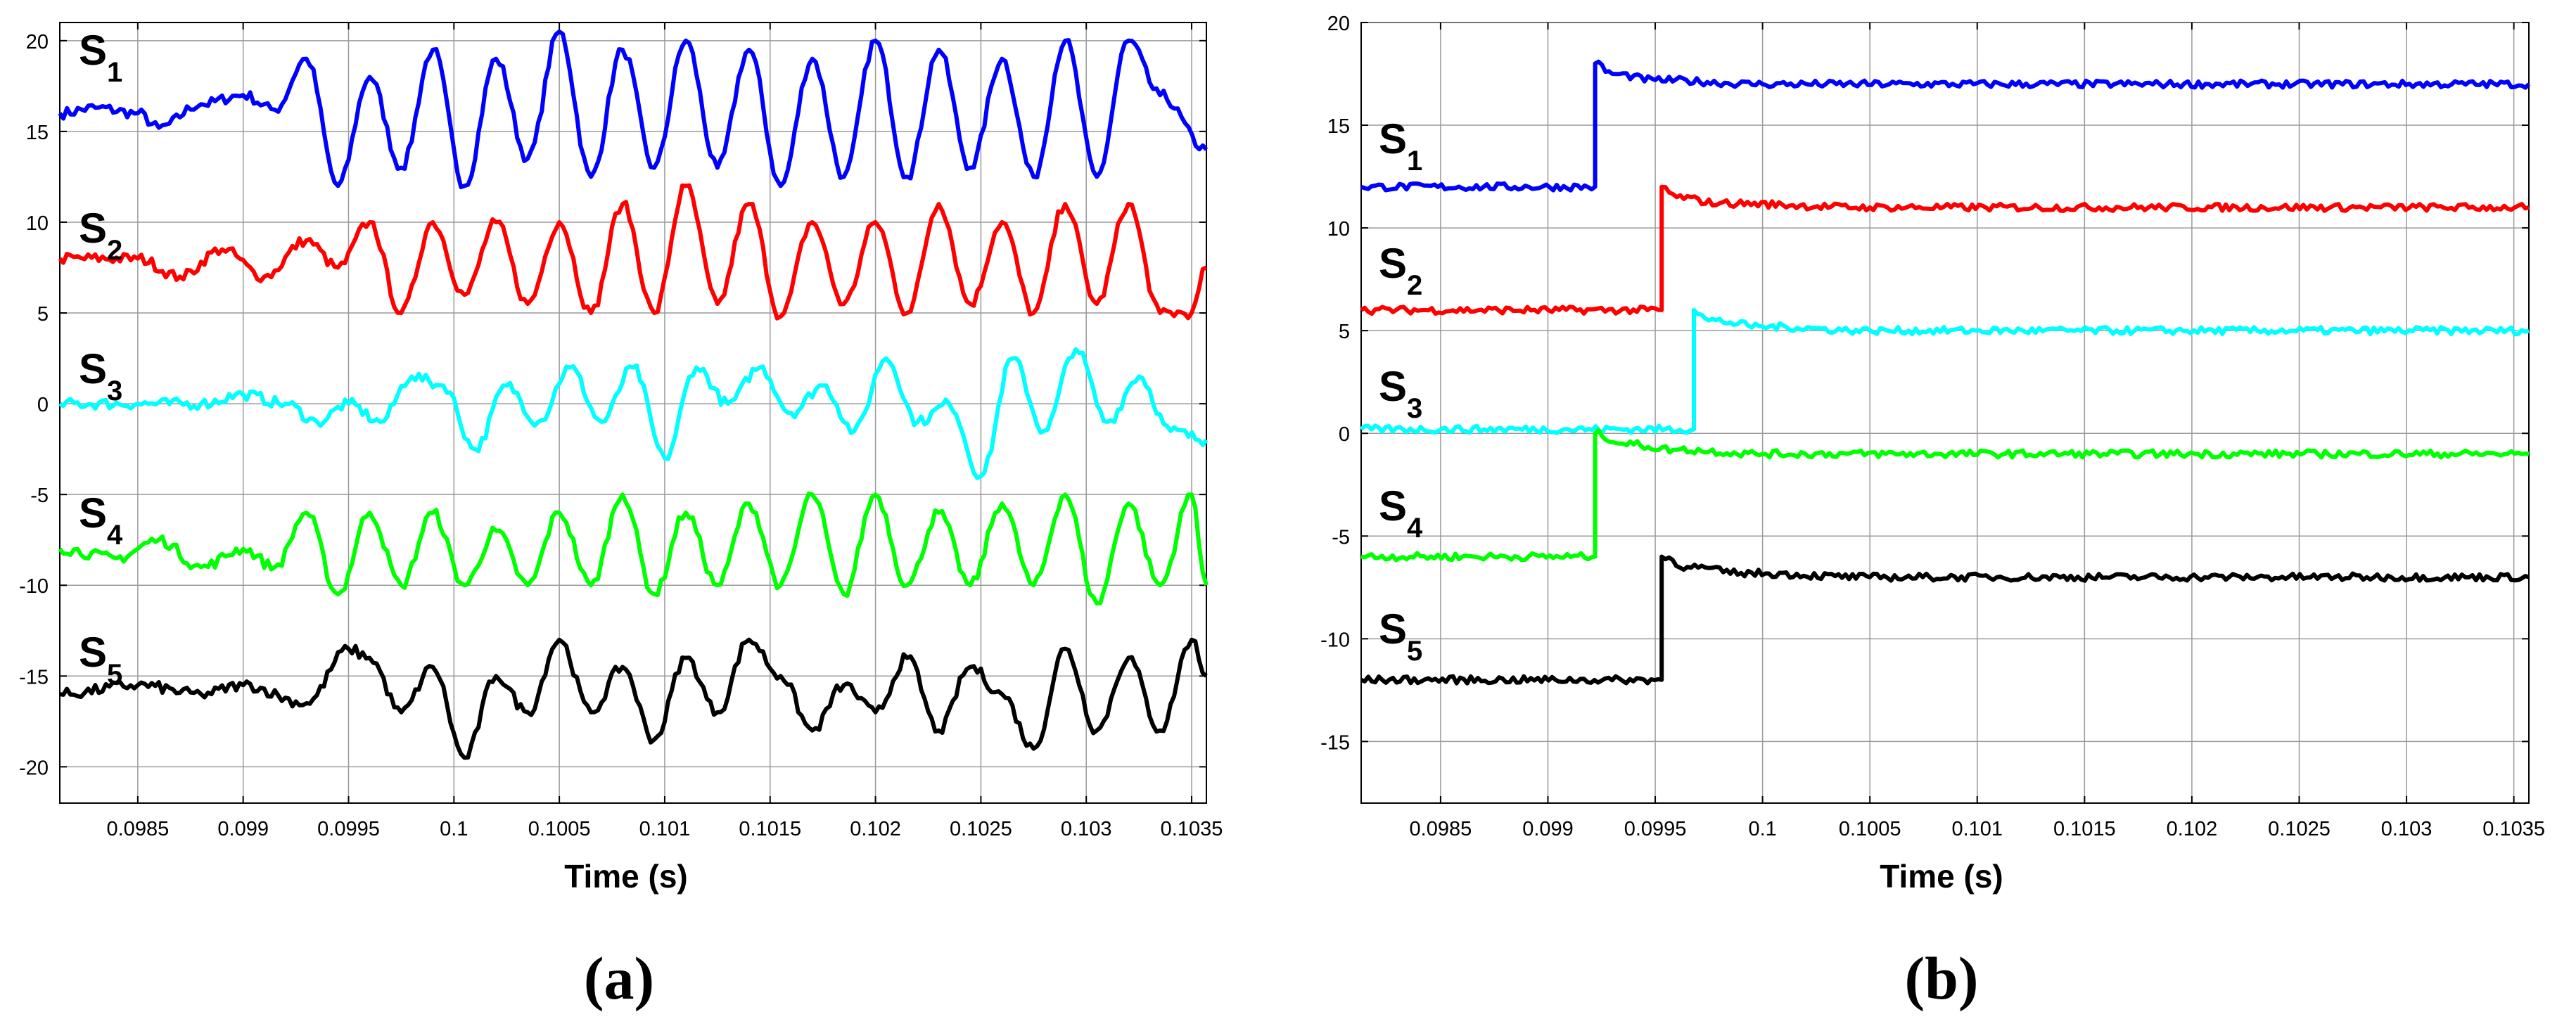 Image resolution: width=2576 pixels, height=1019 pixels. Describe the element at coordinates (100, 58) in the screenshot. I see `label-s1-a: S1` at that location.